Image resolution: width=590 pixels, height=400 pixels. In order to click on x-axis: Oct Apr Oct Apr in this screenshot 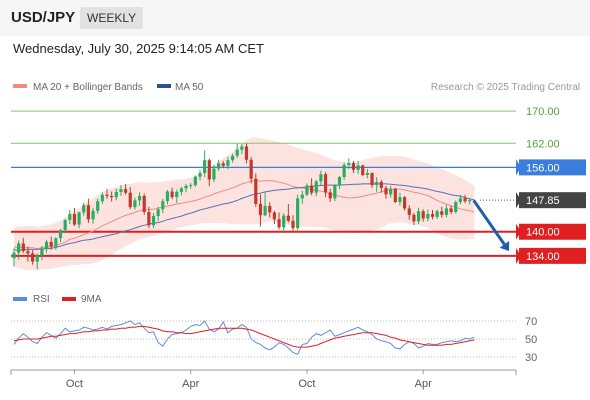, I will do `click(263, 379)`.